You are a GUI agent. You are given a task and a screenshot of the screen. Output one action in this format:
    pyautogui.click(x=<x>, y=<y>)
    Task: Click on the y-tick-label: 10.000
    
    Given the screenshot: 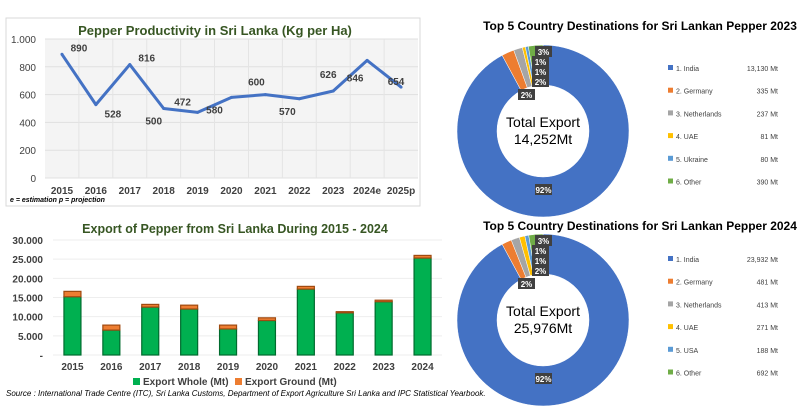 What is the action you would take?
    pyautogui.click(x=27, y=318)
    